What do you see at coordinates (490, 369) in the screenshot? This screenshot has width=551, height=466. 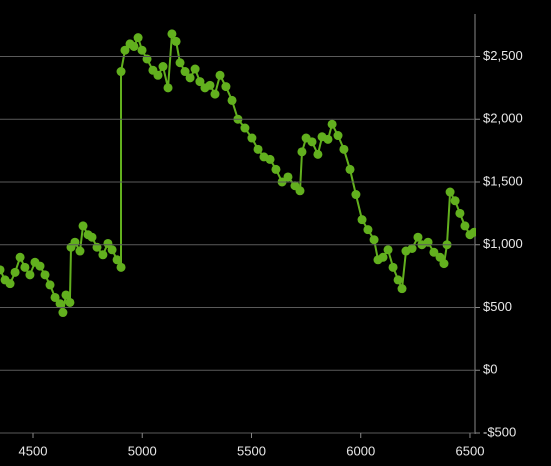 I see `y-tick-label: $0` at bounding box center [490, 369].